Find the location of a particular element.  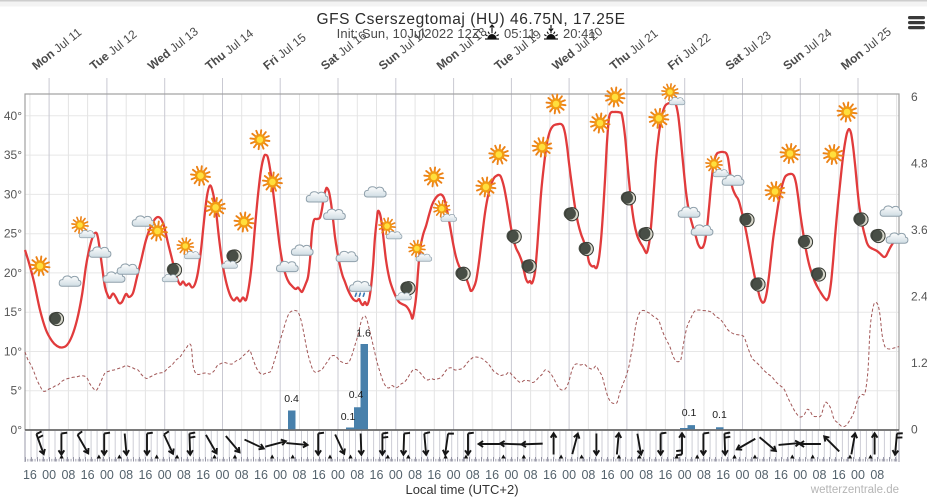

svg-text: 15° is located at coordinates (13, 312).